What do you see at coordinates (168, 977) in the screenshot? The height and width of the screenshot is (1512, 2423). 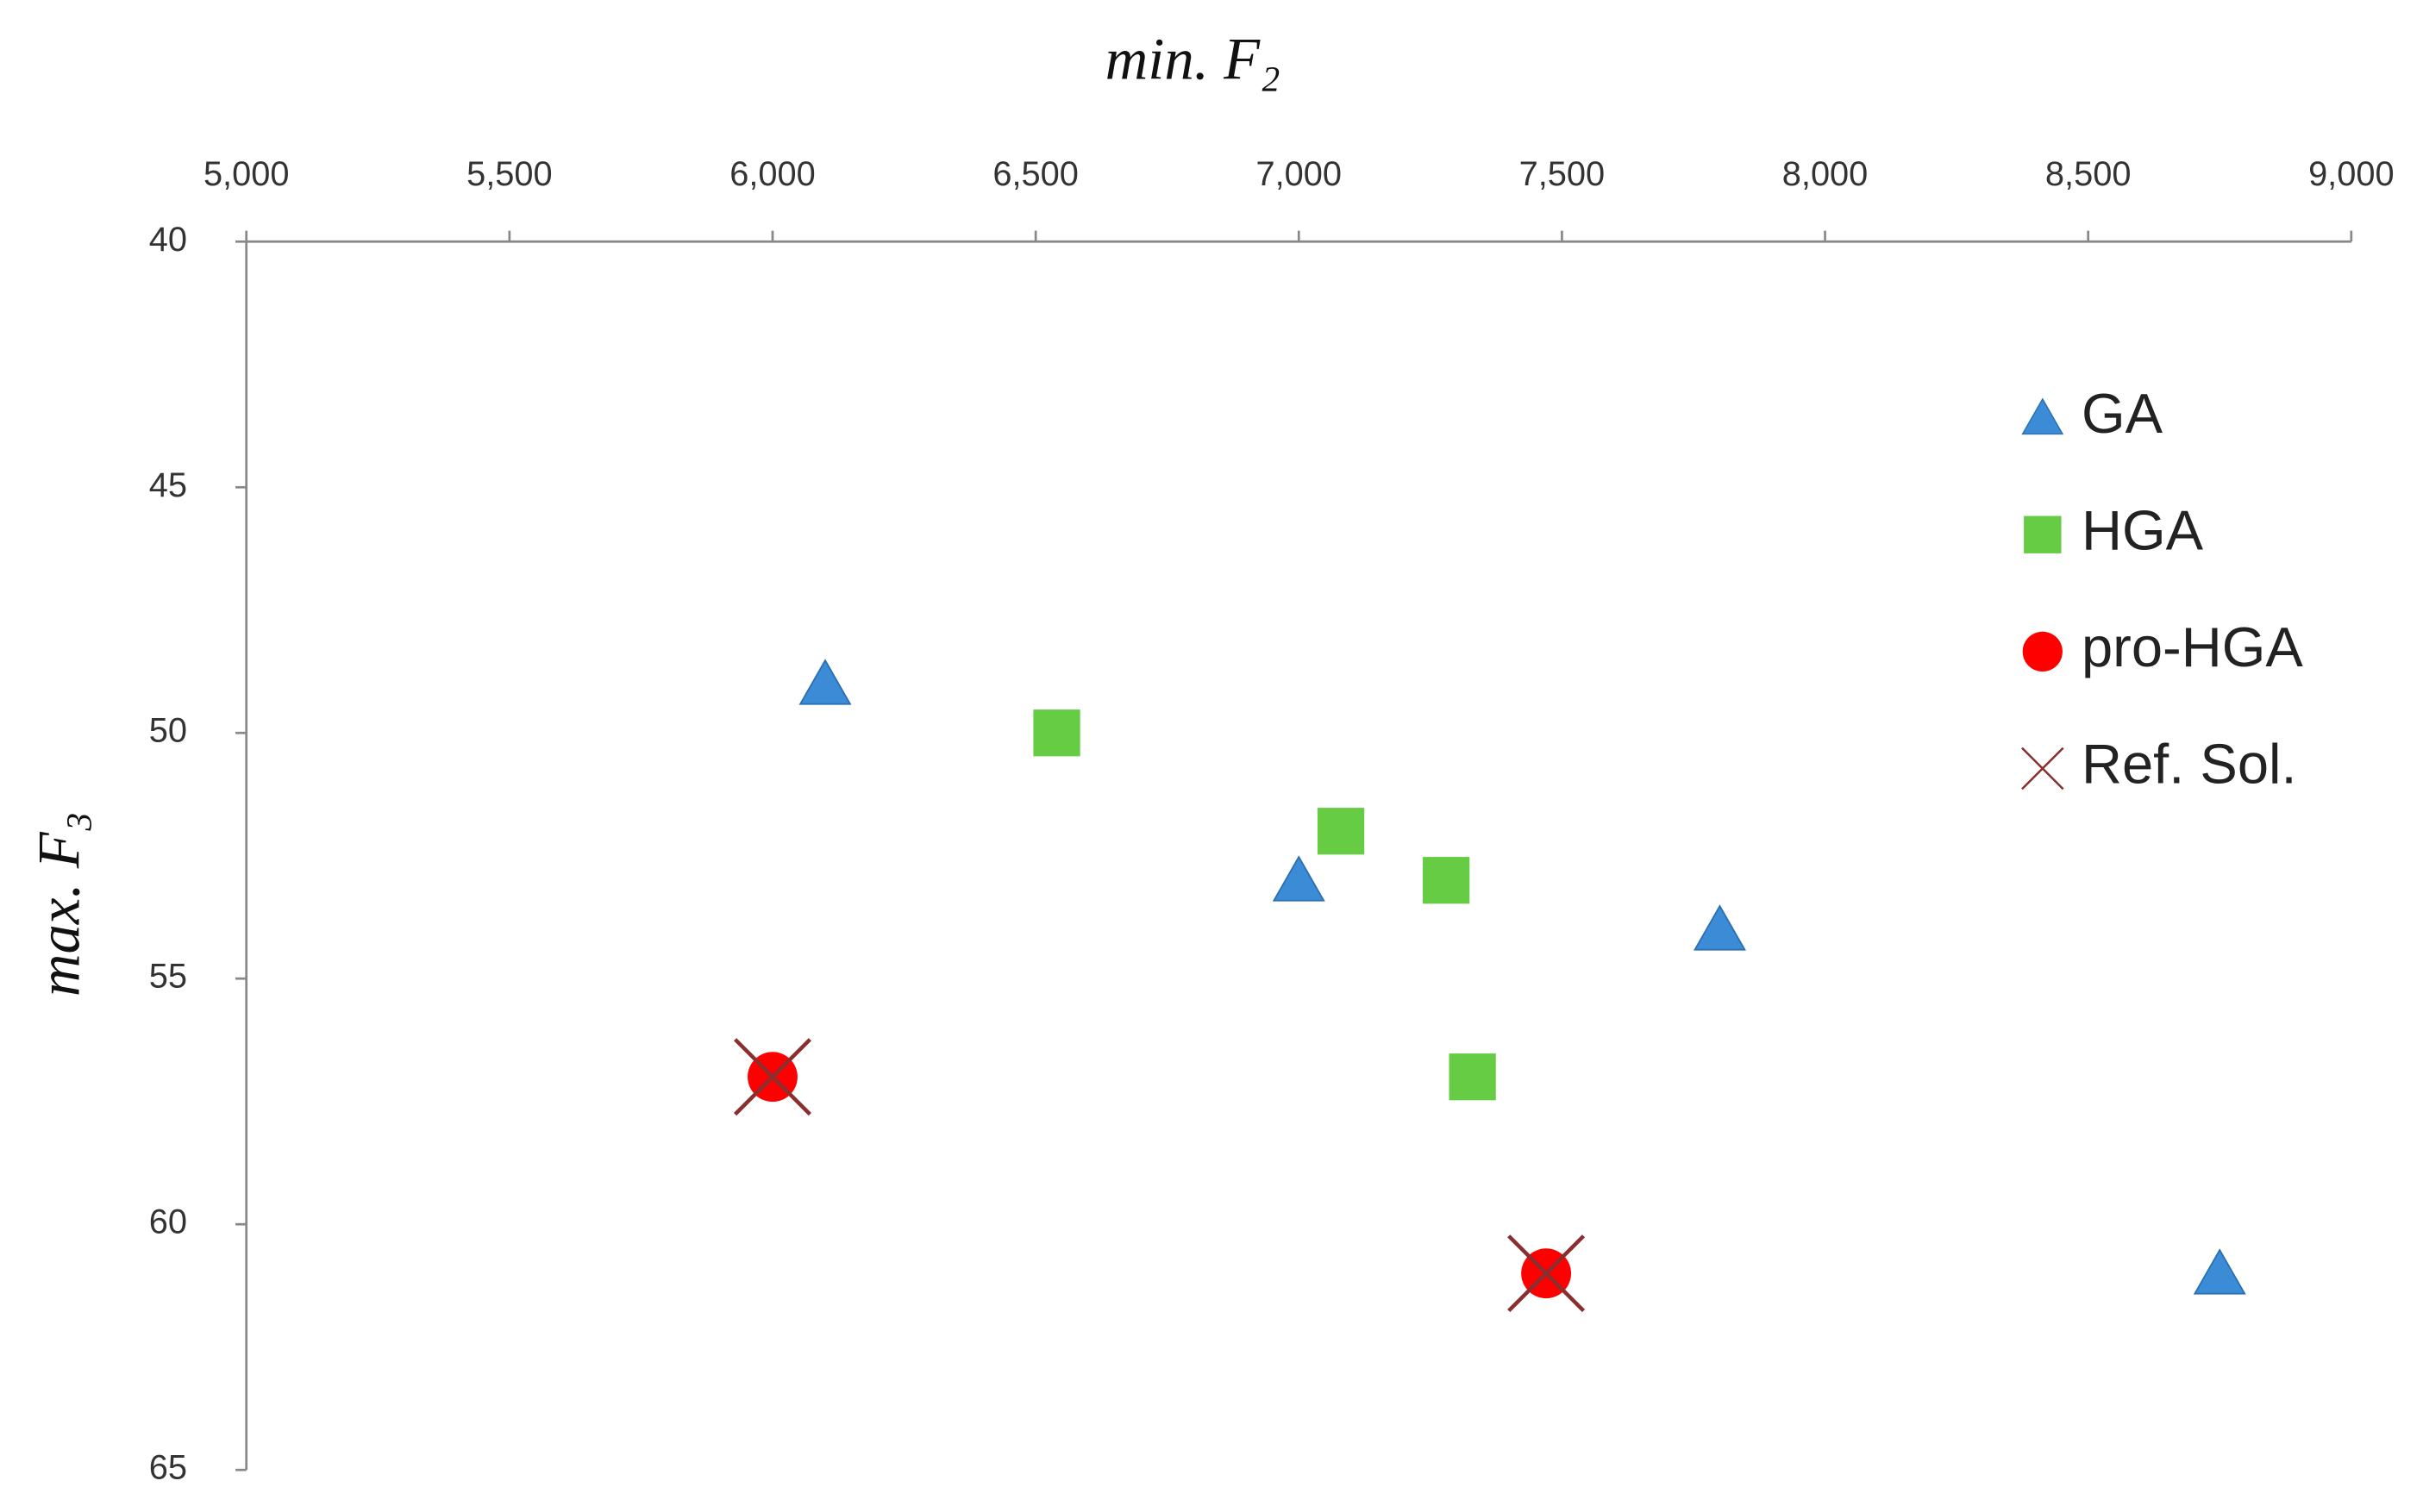 I see `y-tick-label: 55` at bounding box center [168, 977].